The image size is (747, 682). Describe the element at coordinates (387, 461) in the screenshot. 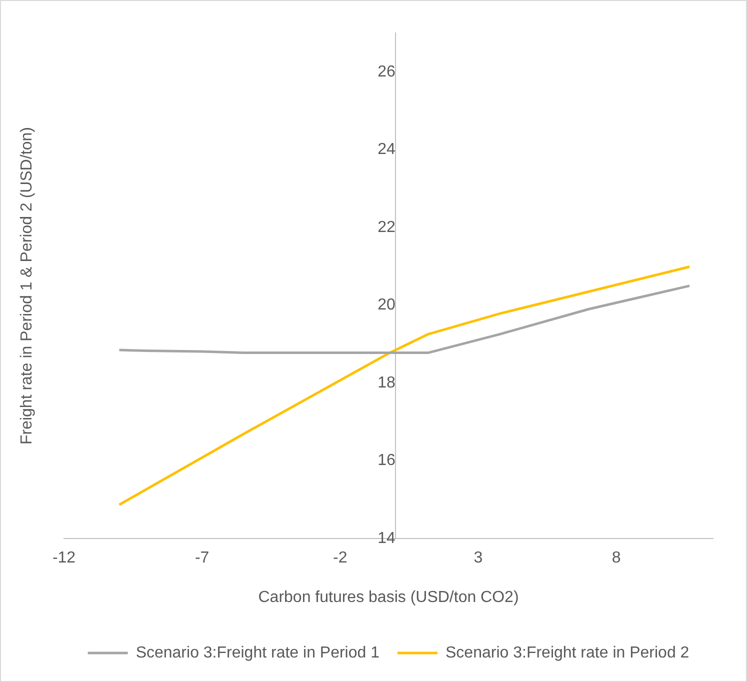

I see `y-tick-label: 16` at that location.